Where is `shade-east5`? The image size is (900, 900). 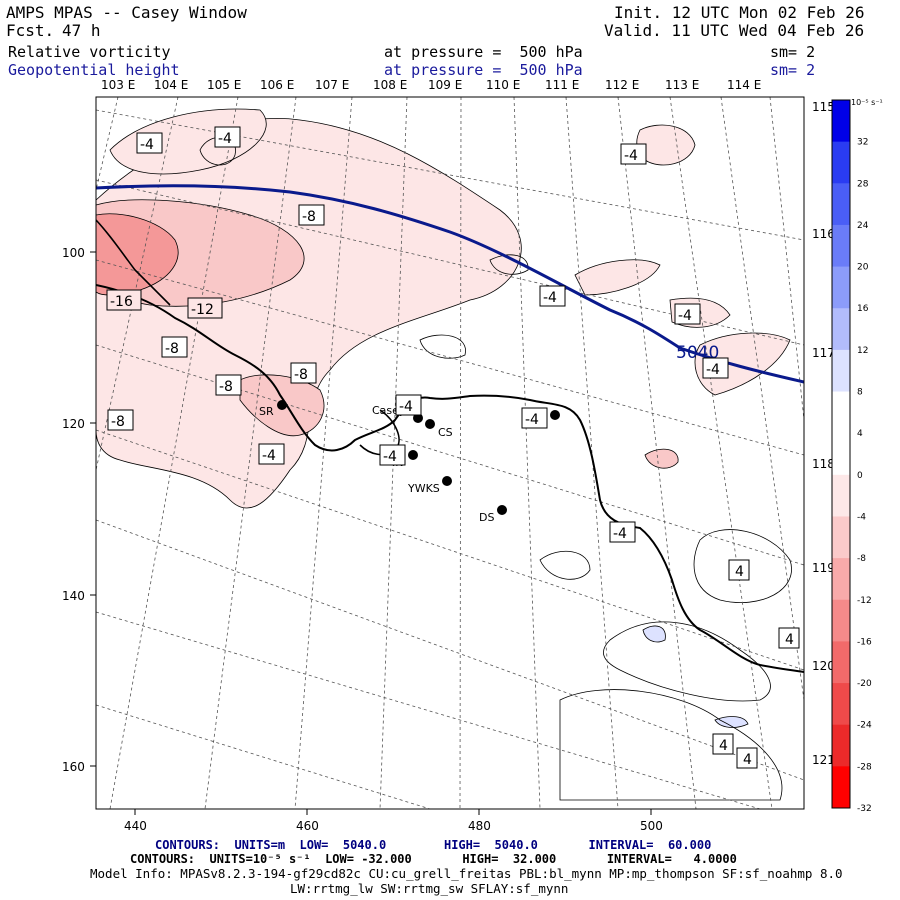
shade-east5 is located at coordinates (661, 458).